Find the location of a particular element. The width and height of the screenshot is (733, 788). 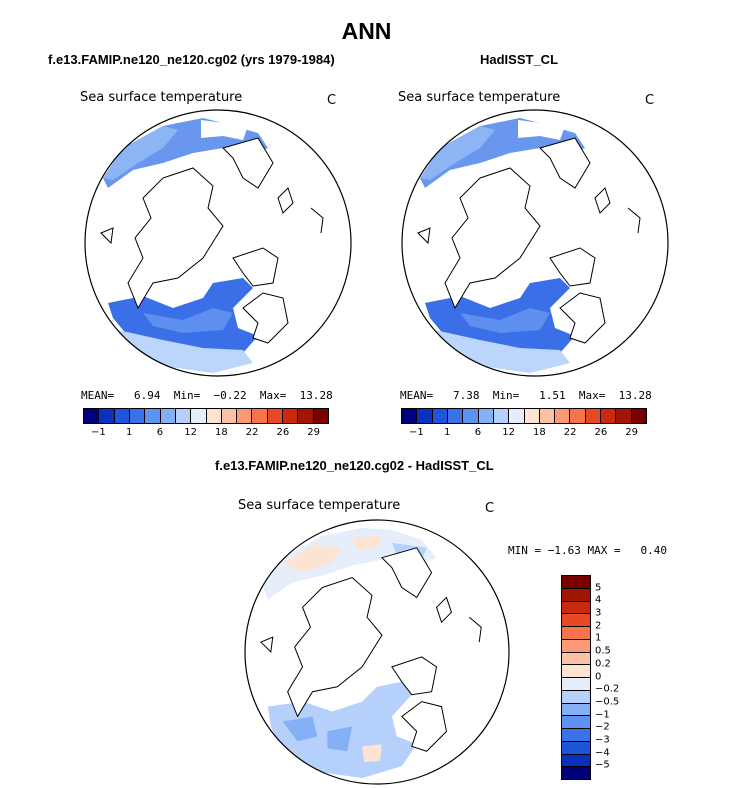

diff-colorbar-label: 5 is located at coordinates (598, 588).